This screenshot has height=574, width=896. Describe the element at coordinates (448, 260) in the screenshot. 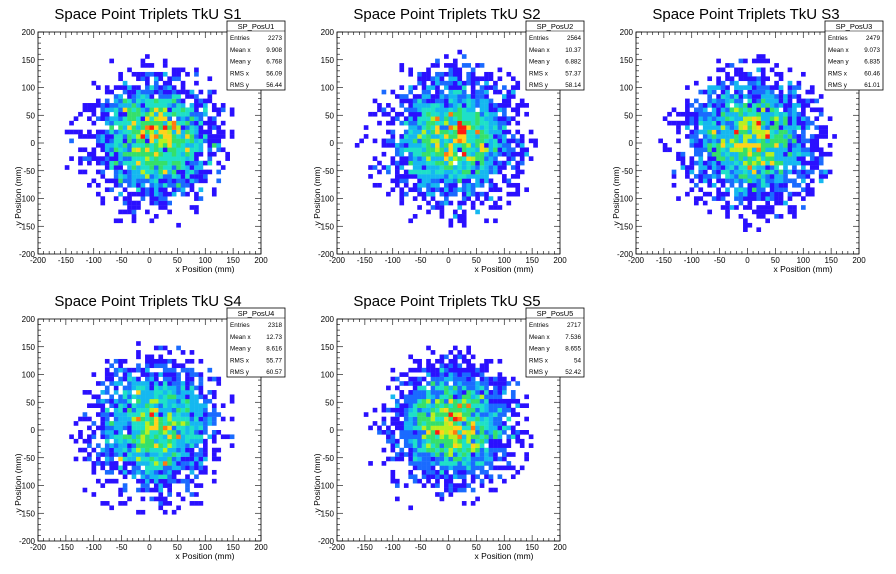

I see `x-tick-label: 0` at that location.